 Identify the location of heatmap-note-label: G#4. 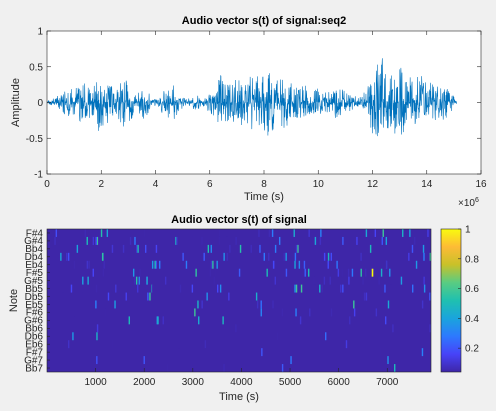
(33, 241).